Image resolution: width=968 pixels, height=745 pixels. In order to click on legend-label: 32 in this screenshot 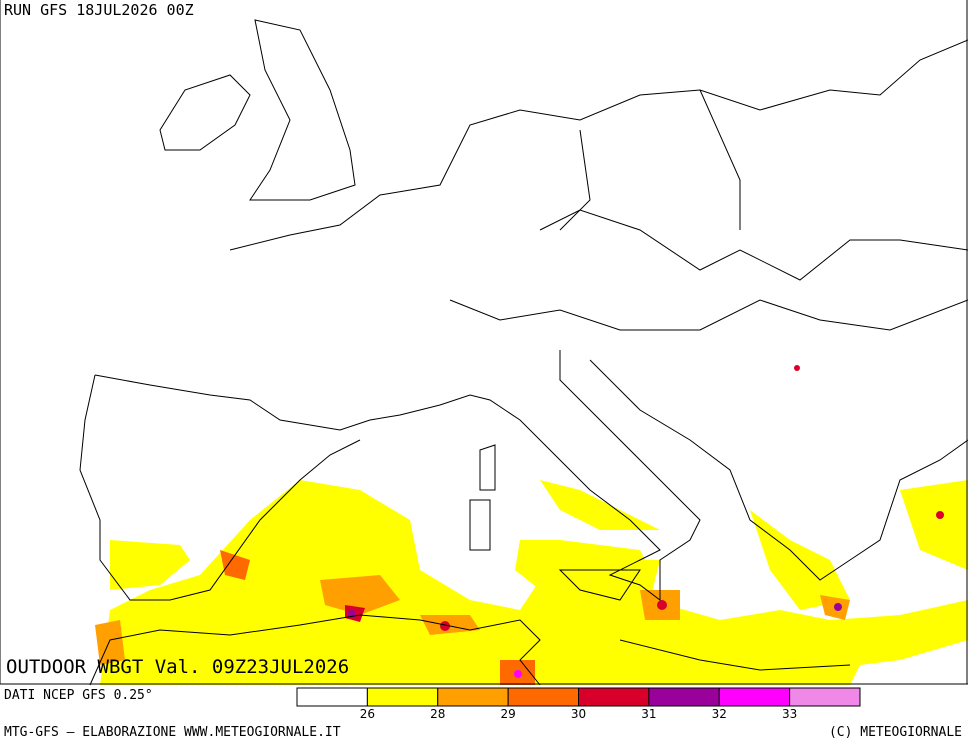, I will do `click(719, 714)`.